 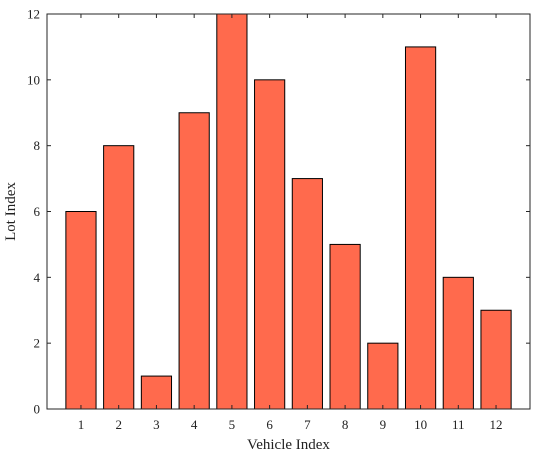 I want to click on x-tick-label-3: 3, so click(x=156, y=424).